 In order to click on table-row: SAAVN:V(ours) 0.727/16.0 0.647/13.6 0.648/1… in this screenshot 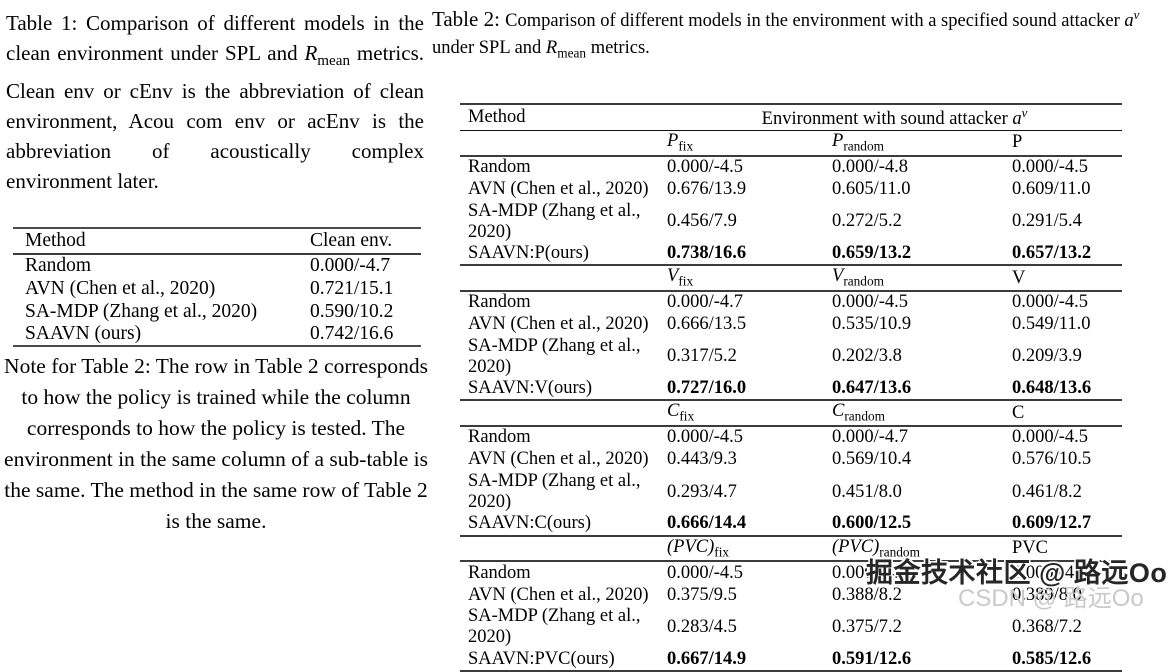, I will do `click(791, 389)`.